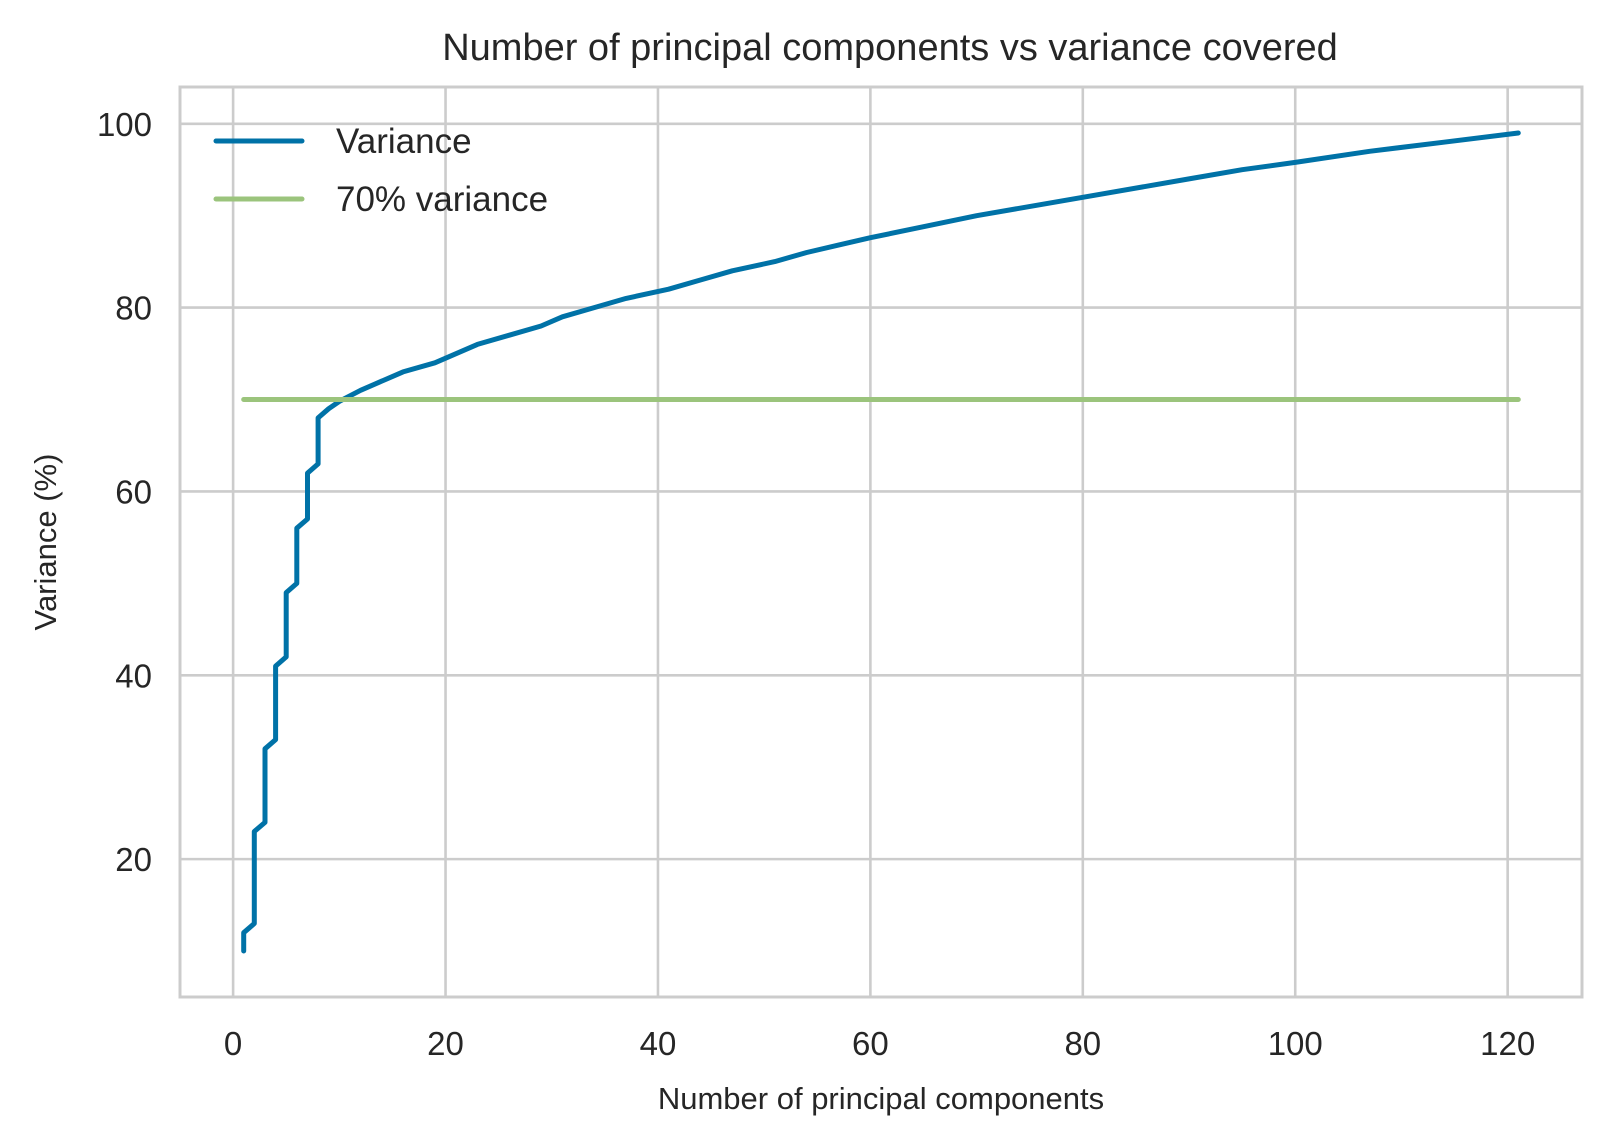 Image resolution: width=1604 pixels, height=1141 pixels. What do you see at coordinates (658, 1043) in the screenshot?
I see `x-tick-label: 40` at bounding box center [658, 1043].